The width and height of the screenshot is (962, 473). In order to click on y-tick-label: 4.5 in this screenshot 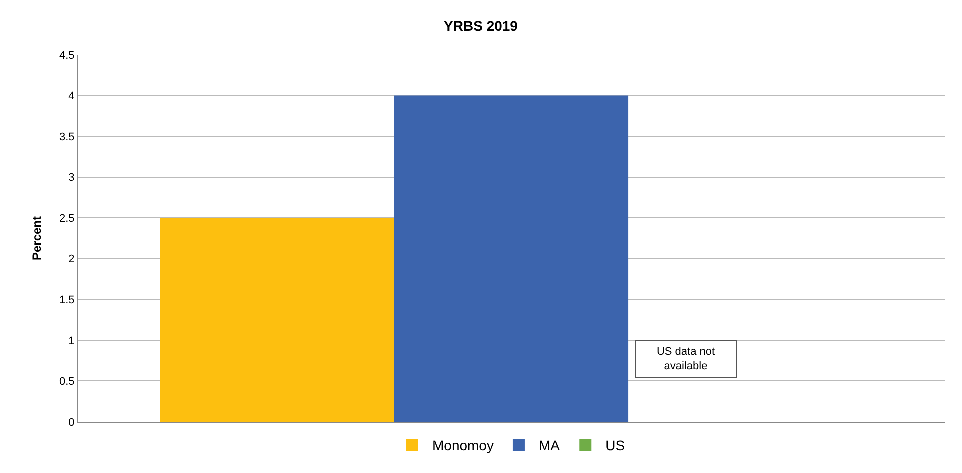, I will do `click(67, 56)`.